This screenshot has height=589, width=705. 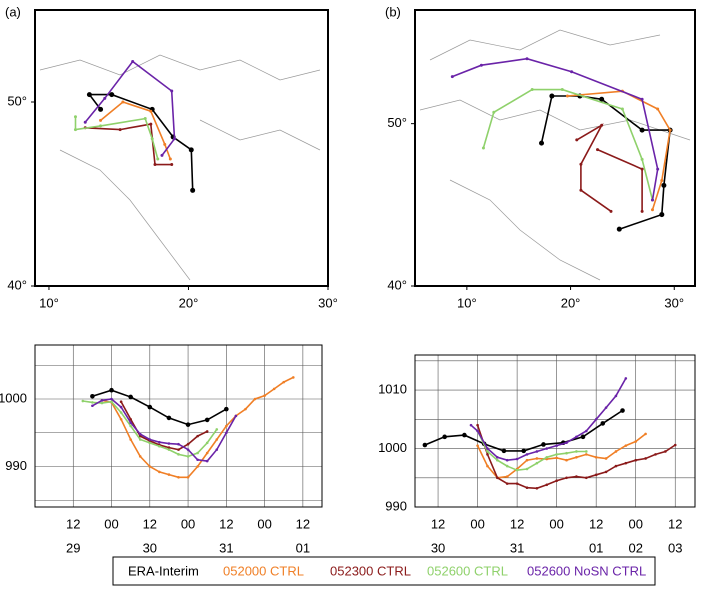 What do you see at coordinates (13, 397) in the screenshot?
I see `y-tick-label: 1000` at bounding box center [13, 397].